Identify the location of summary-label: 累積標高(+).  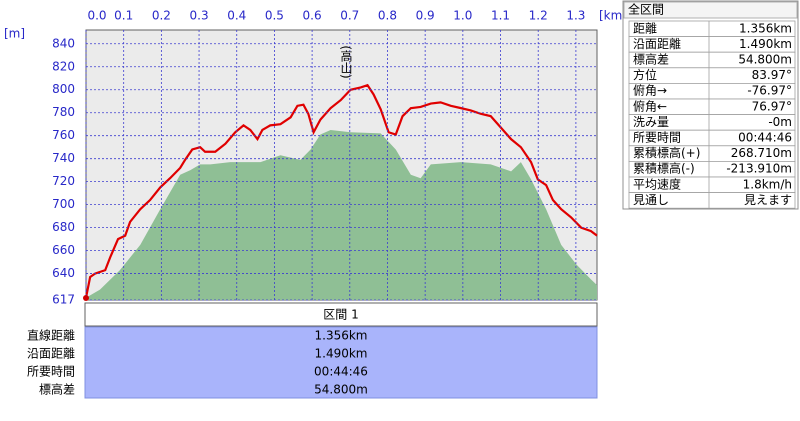
(666, 152).